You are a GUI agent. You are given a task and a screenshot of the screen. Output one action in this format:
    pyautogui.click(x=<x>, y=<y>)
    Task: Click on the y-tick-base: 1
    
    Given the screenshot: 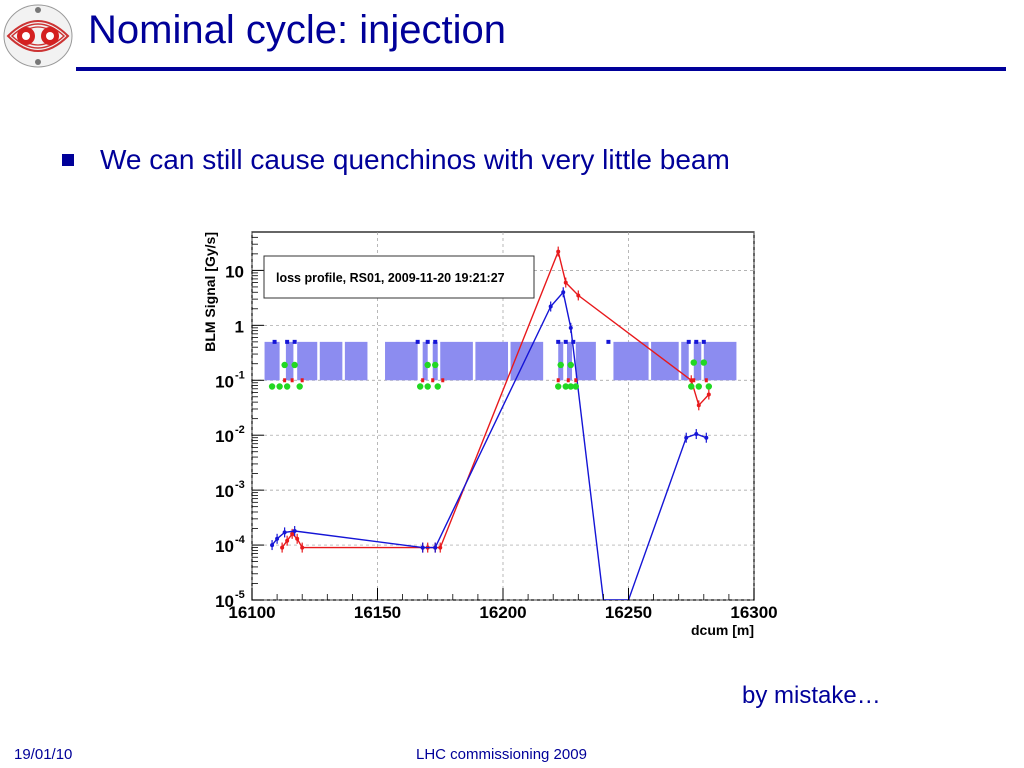 What is the action you would take?
    pyautogui.click(x=239, y=326)
    